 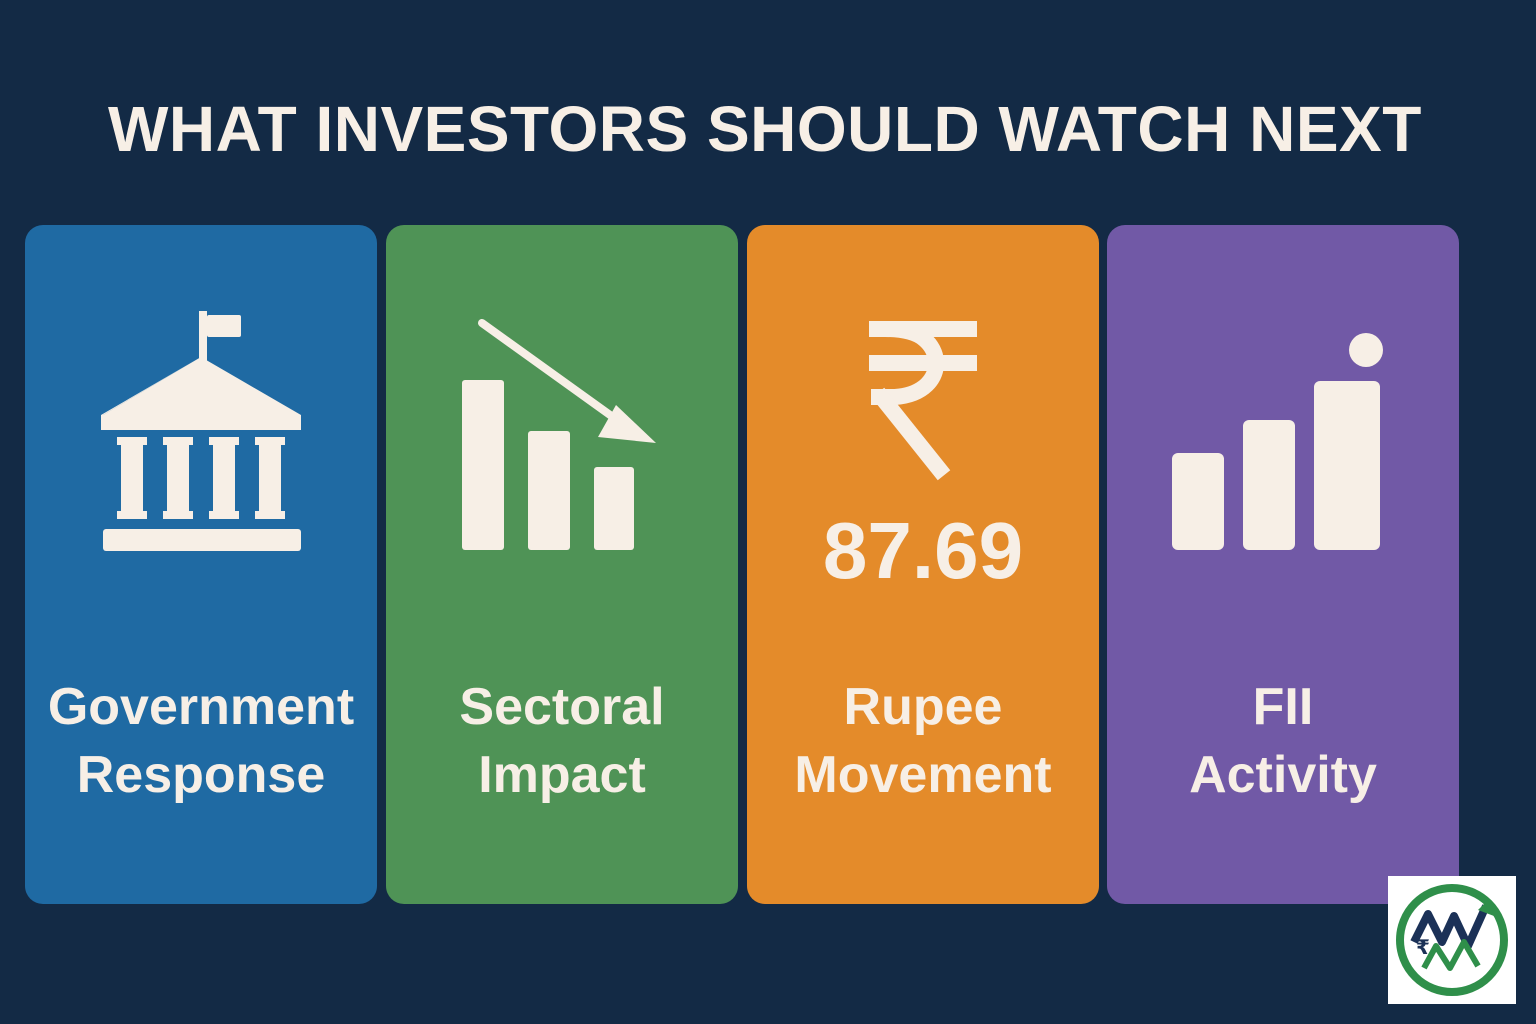 What do you see at coordinates (201, 707) in the screenshot?
I see `card-label-line1: Government` at bounding box center [201, 707].